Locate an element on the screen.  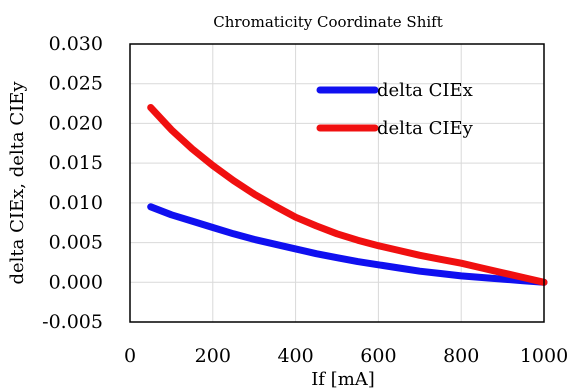
x-tick-labels: 0 200 400 600 800 1000 is located at coordinates (346, 356).